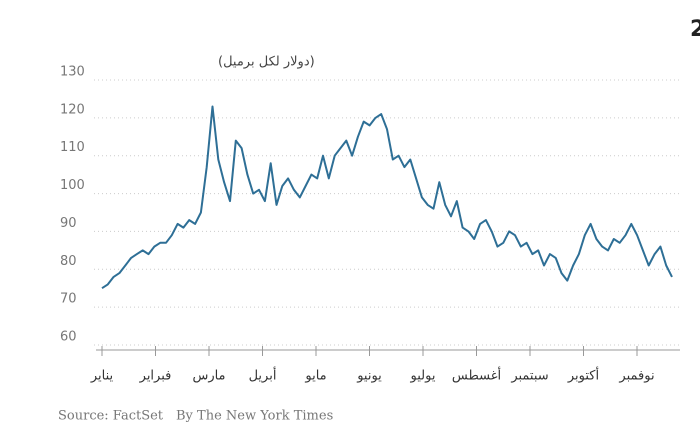  What do you see at coordinates (583, 375) in the screenshot?
I see `x-tick-label: أكتوبر` at bounding box center [583, 375].